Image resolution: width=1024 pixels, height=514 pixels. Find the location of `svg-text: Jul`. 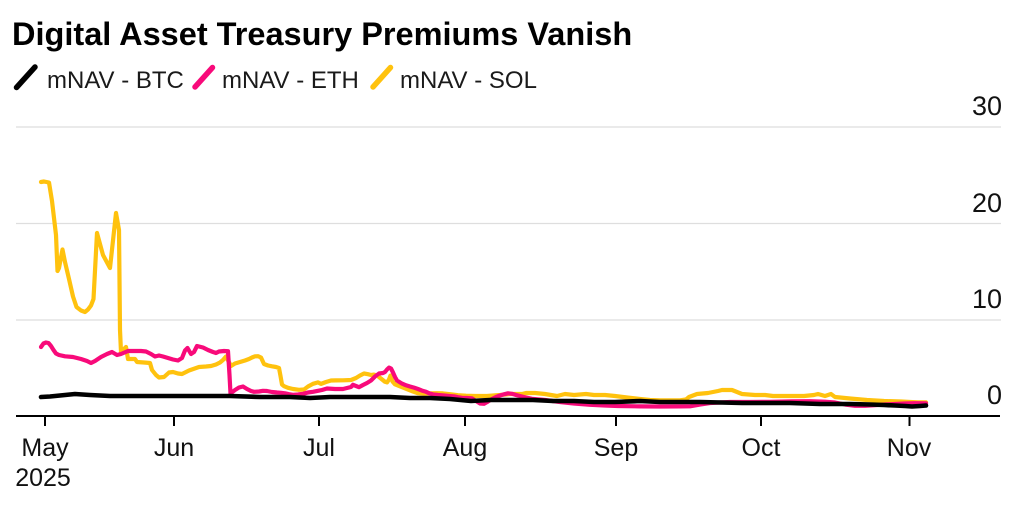

svg-text: Jul is located at coordinates (319, 448).